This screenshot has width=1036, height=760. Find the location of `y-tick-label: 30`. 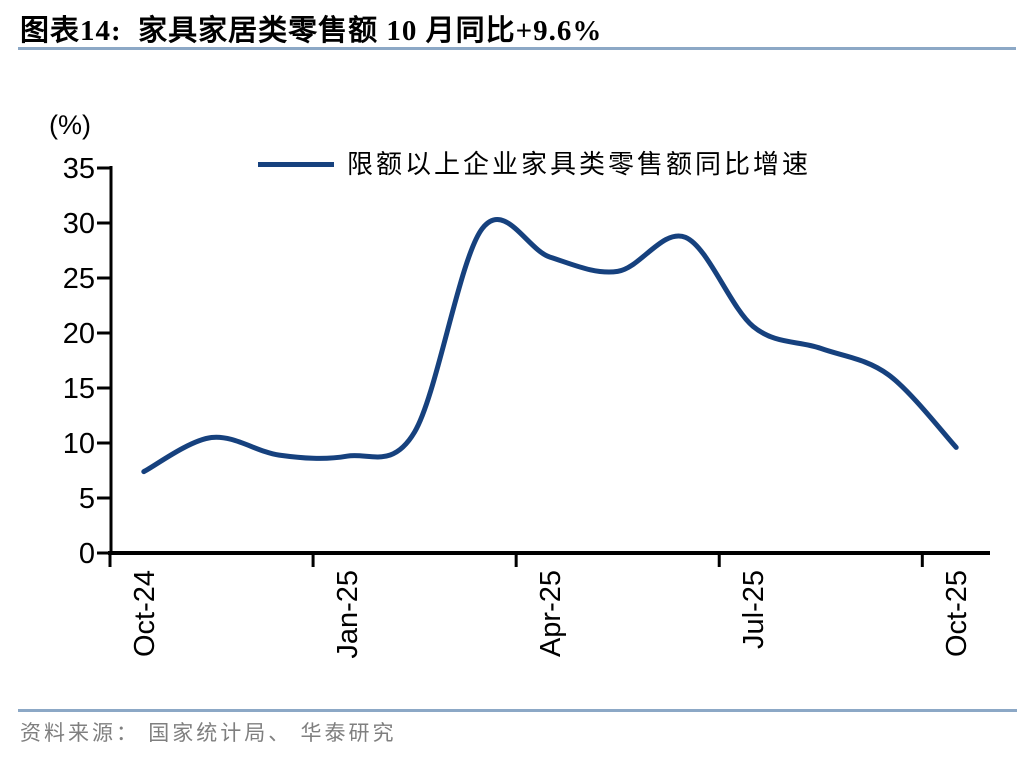

y-tick-label: 30 is located at coordinates (79, 224).